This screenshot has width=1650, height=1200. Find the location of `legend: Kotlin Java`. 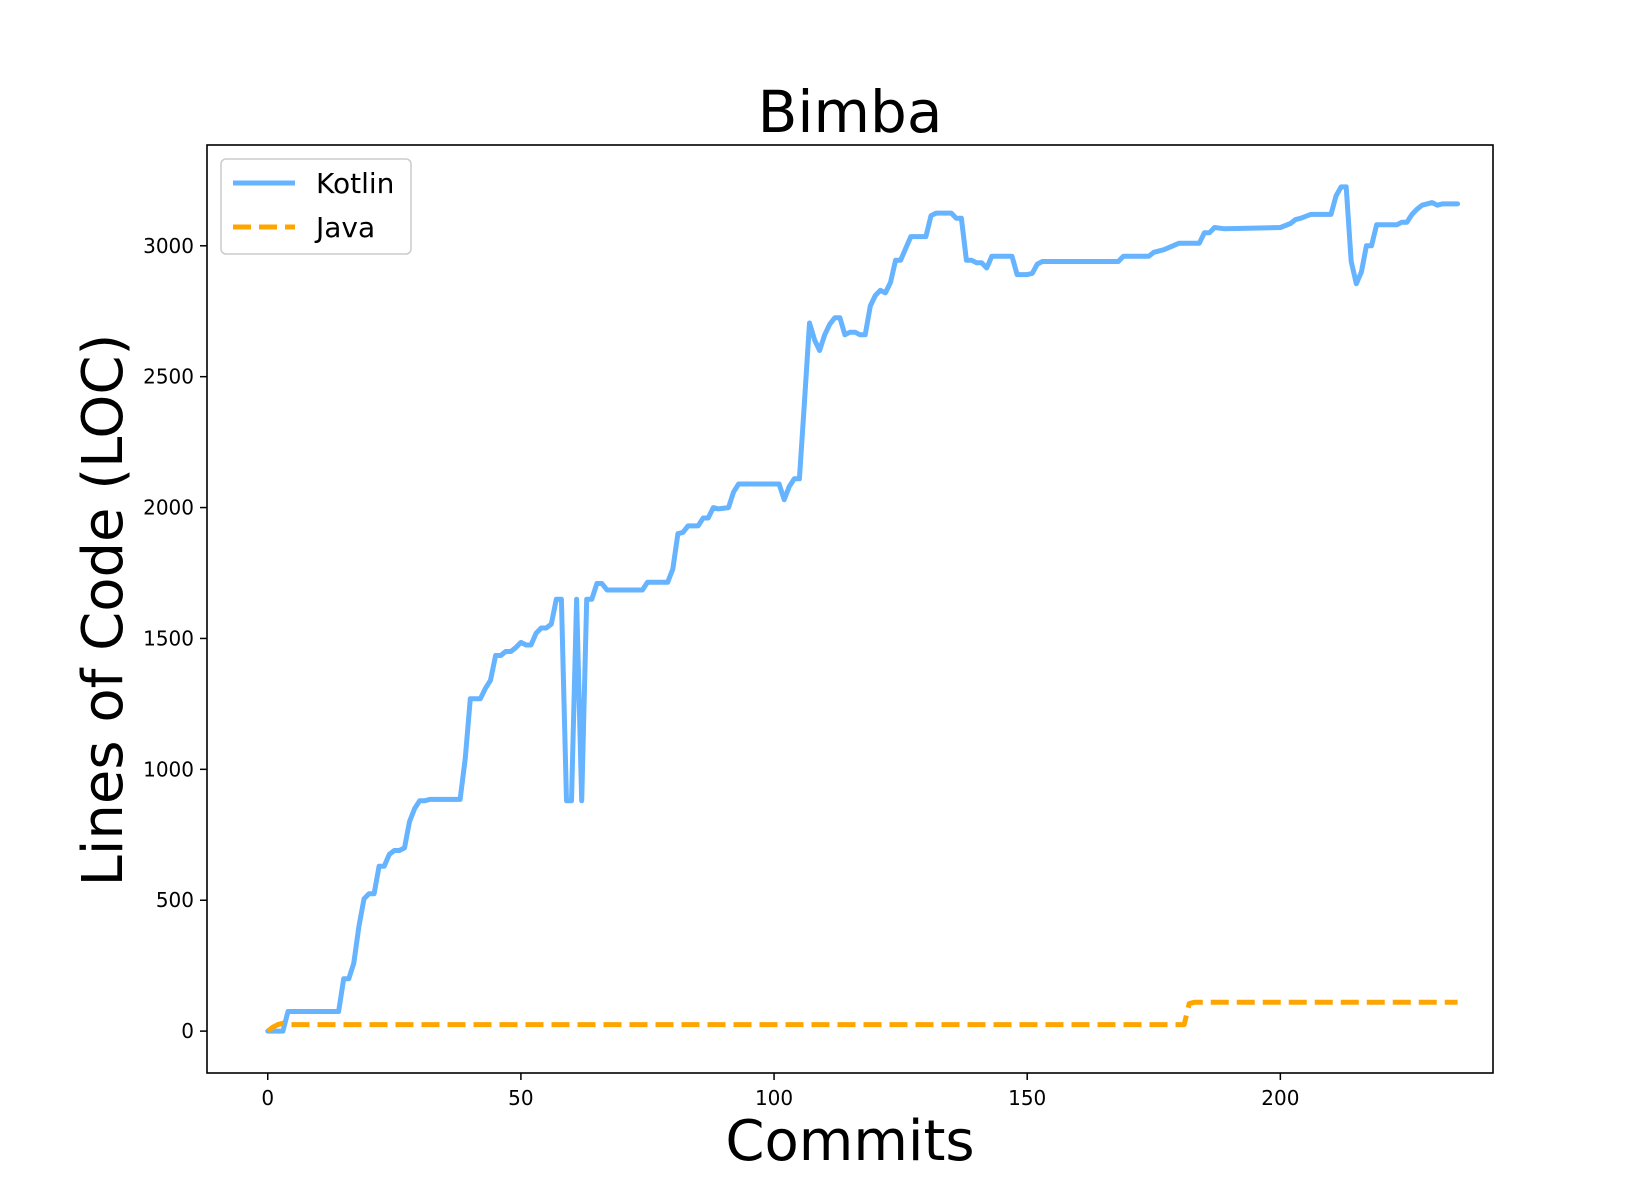

legend: Kotlin Java is located at coordinates (316, 206).